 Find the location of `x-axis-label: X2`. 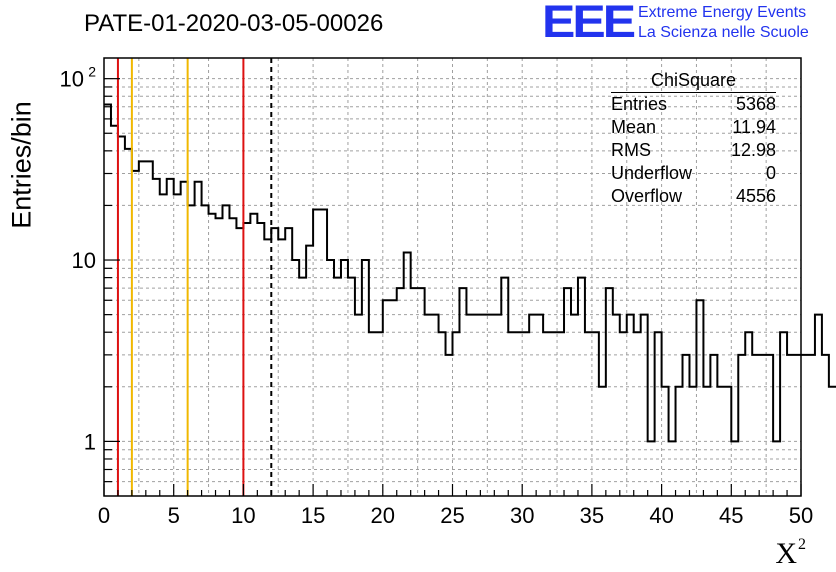

x-axis-label: X2 is located at coordinates (790, 553).